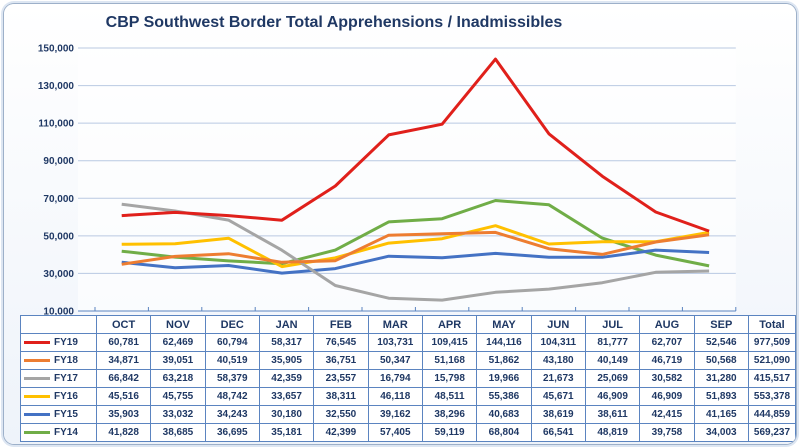 This screenshot has height=448, width=800. Describe the element at coordinates (66, 342) in the screenshot. I see `series-name: FY19` at that location.